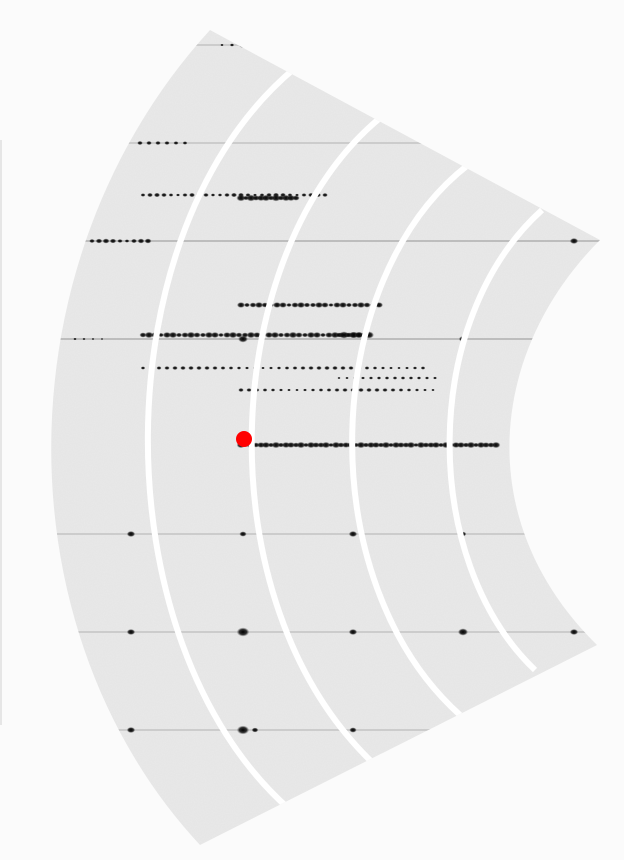  What do you see at coordinates (1, 432) in the screenshot?
I see `left-edge-line` at bounding box center [1, 432].